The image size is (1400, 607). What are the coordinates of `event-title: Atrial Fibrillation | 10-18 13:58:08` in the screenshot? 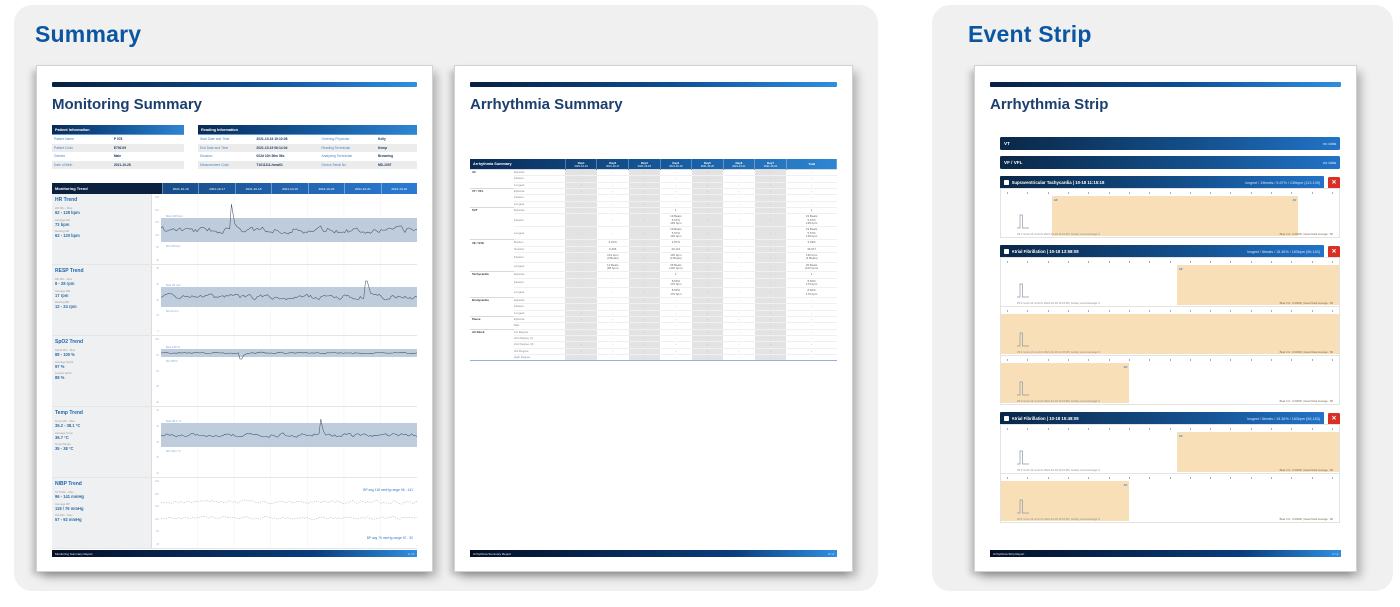 It's located at (1045, 251).